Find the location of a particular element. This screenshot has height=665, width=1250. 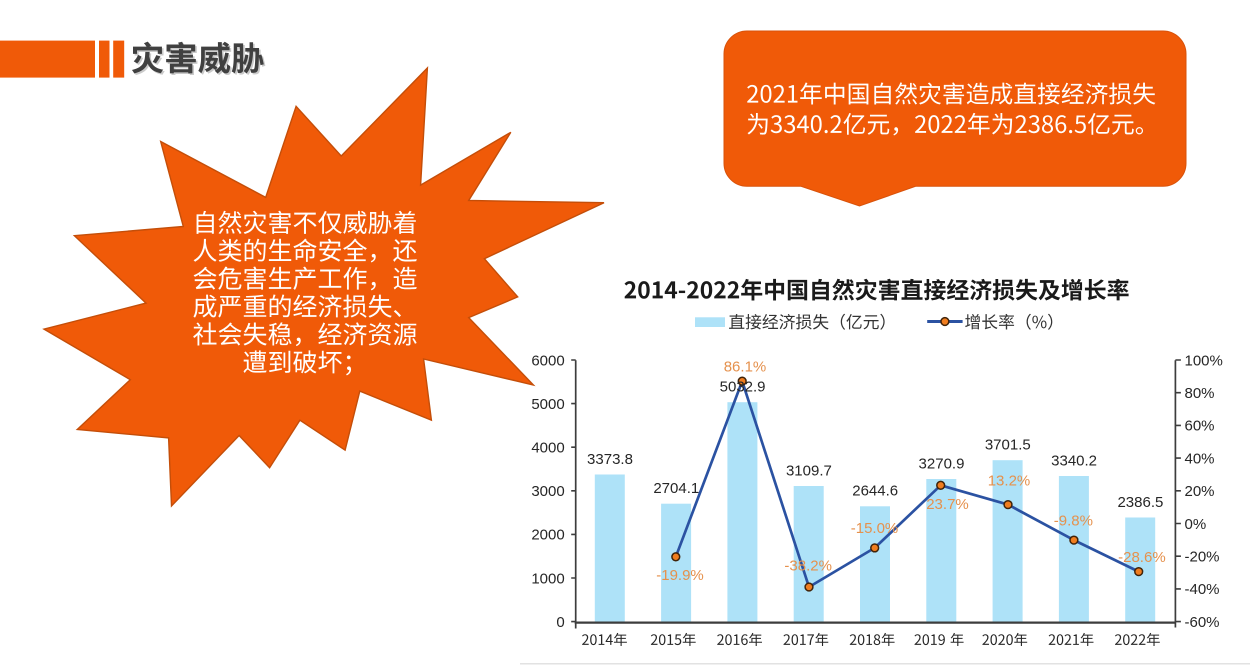

svg-text: 23.7% is located at coordinates (947, 504).